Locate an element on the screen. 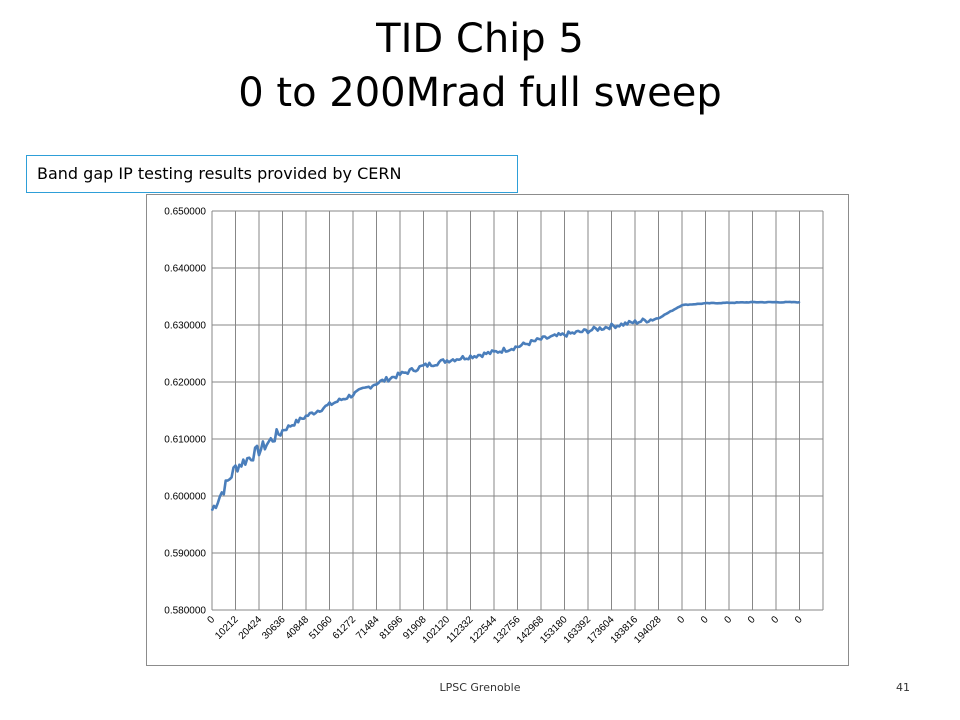 The width and height of the screenshot is (960, 720). x-tick-label: 40848 is located at coordinates (298, 628).